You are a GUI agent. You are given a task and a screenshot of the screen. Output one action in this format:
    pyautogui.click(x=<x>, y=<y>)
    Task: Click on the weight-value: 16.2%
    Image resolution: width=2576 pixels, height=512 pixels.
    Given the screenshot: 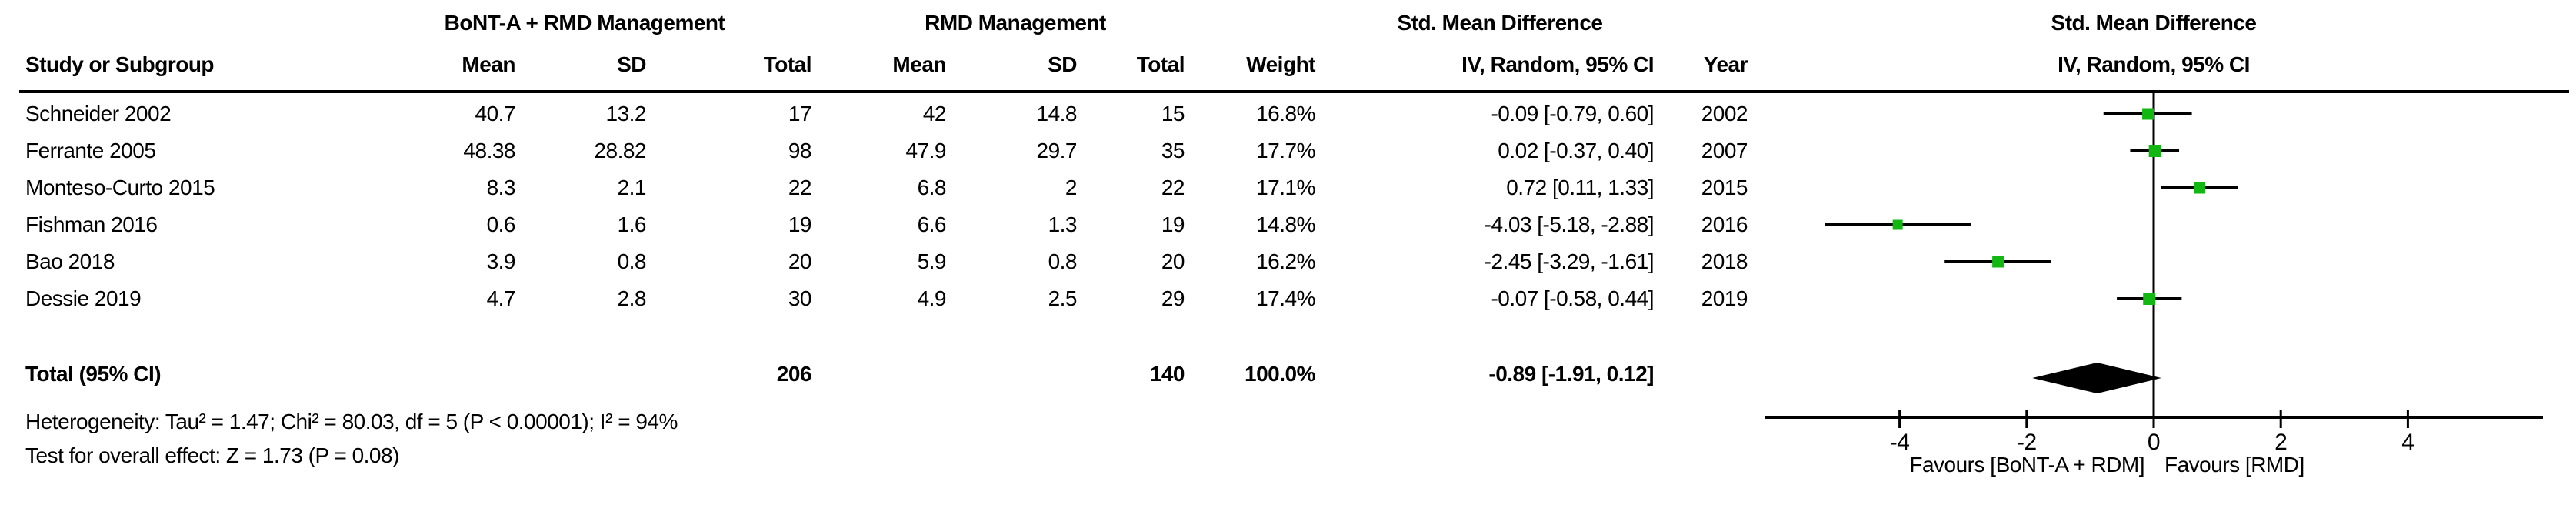 What is the action you would take?
    pyautogui.click(x=1285, y=261)
    